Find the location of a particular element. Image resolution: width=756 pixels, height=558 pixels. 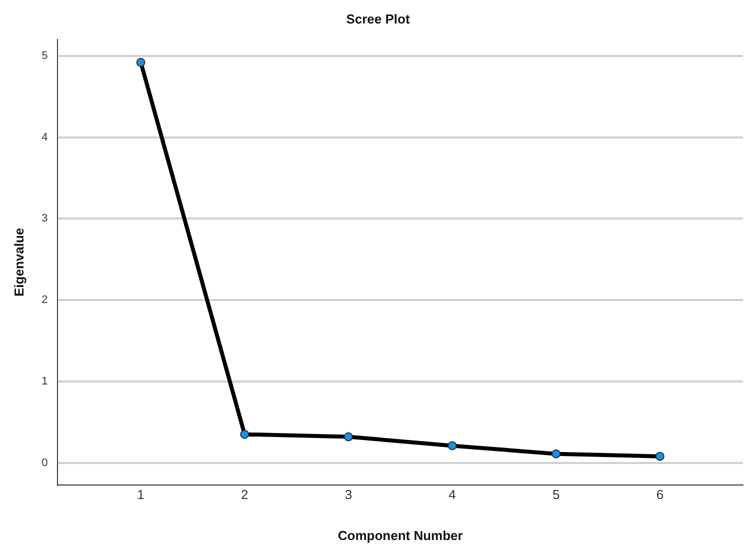

y-tick-label: 2 is located at coordinates (45, 300).